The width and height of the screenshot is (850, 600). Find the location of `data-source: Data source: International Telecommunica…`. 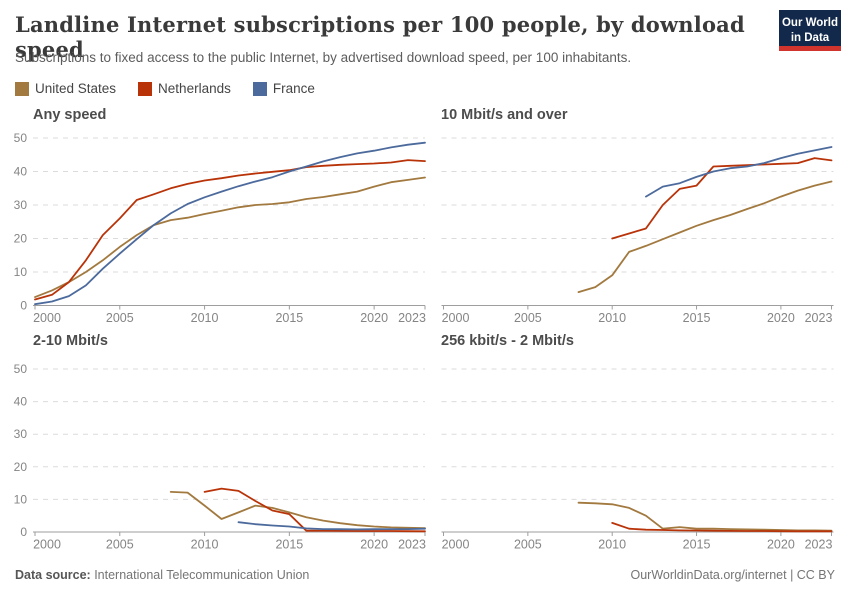

data-source: Data source: International Telecommunica… is located at coordinates (162, 575).